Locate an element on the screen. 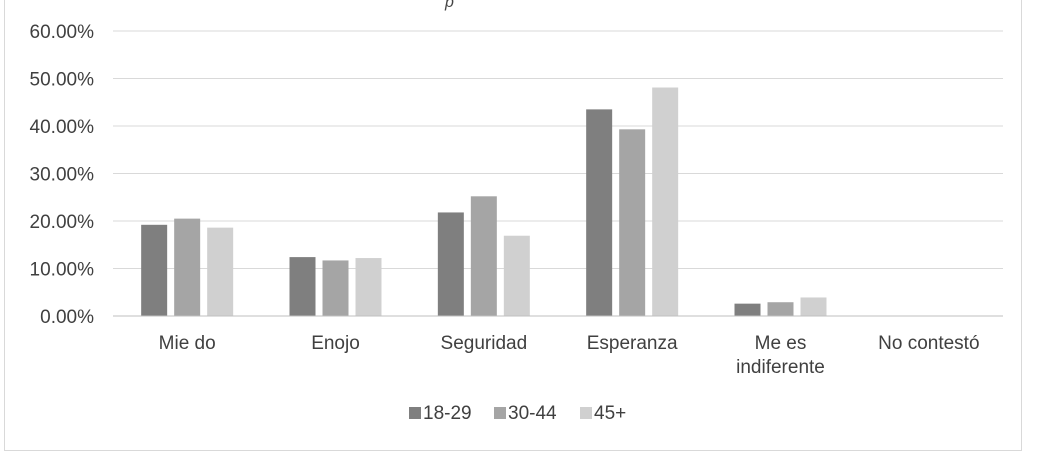 This screenshot has width=1039, height=457. legend-swatch-45+ is located at coordinates (586, 413).